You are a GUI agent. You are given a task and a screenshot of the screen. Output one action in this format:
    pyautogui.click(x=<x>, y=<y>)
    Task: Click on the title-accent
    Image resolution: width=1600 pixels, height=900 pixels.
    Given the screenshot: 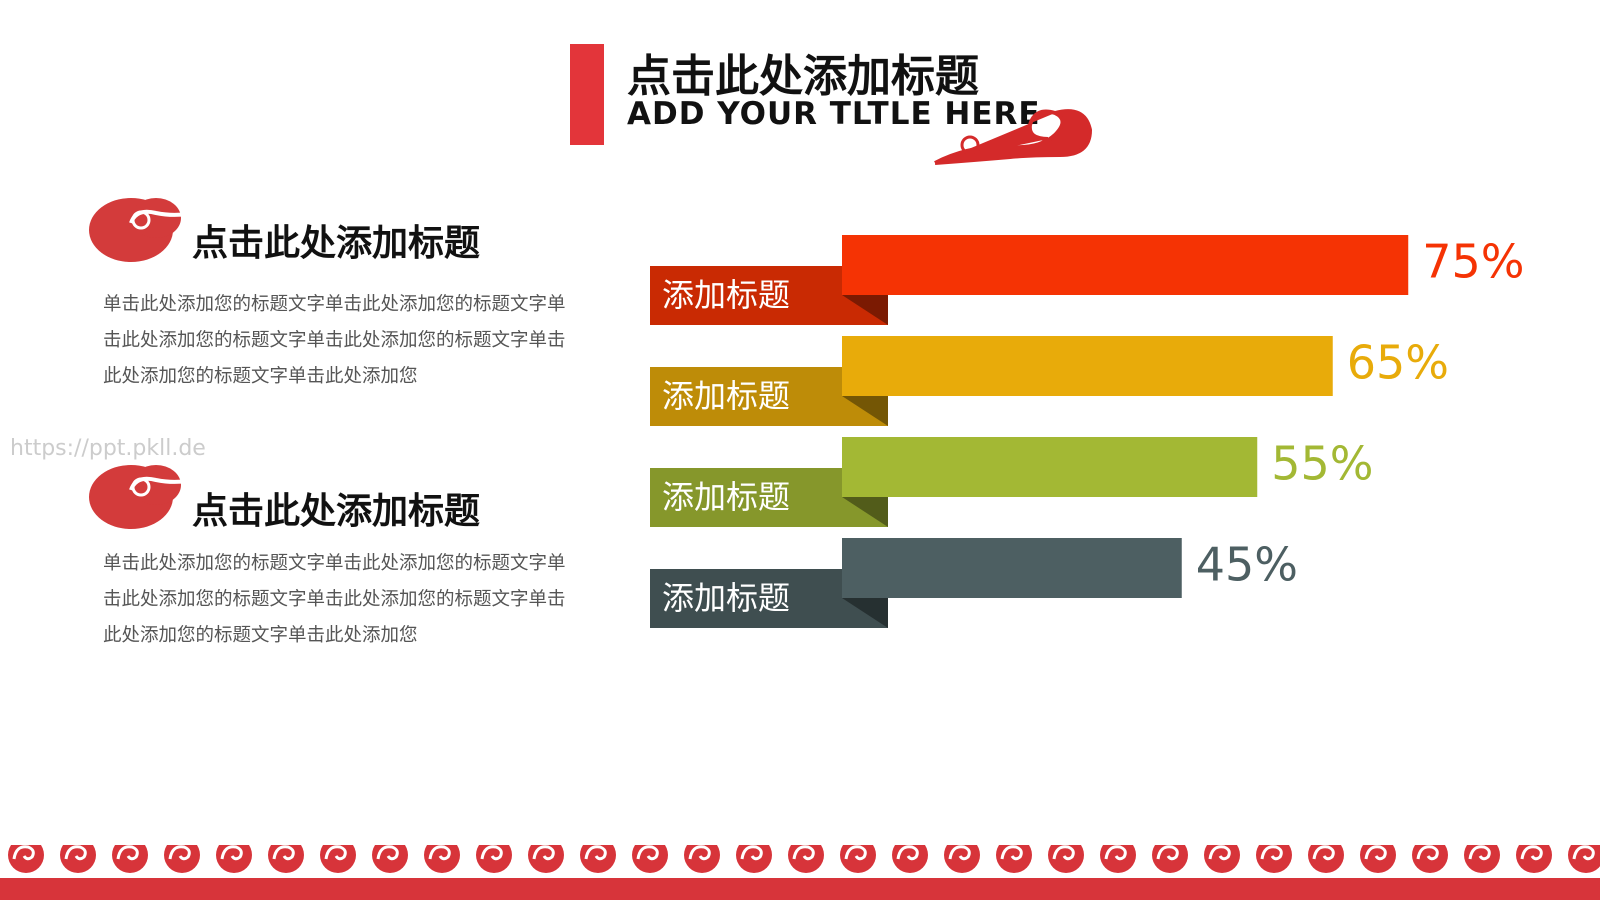 What is the action you would take?
    pyautogui.click(x=587, y=94)
    